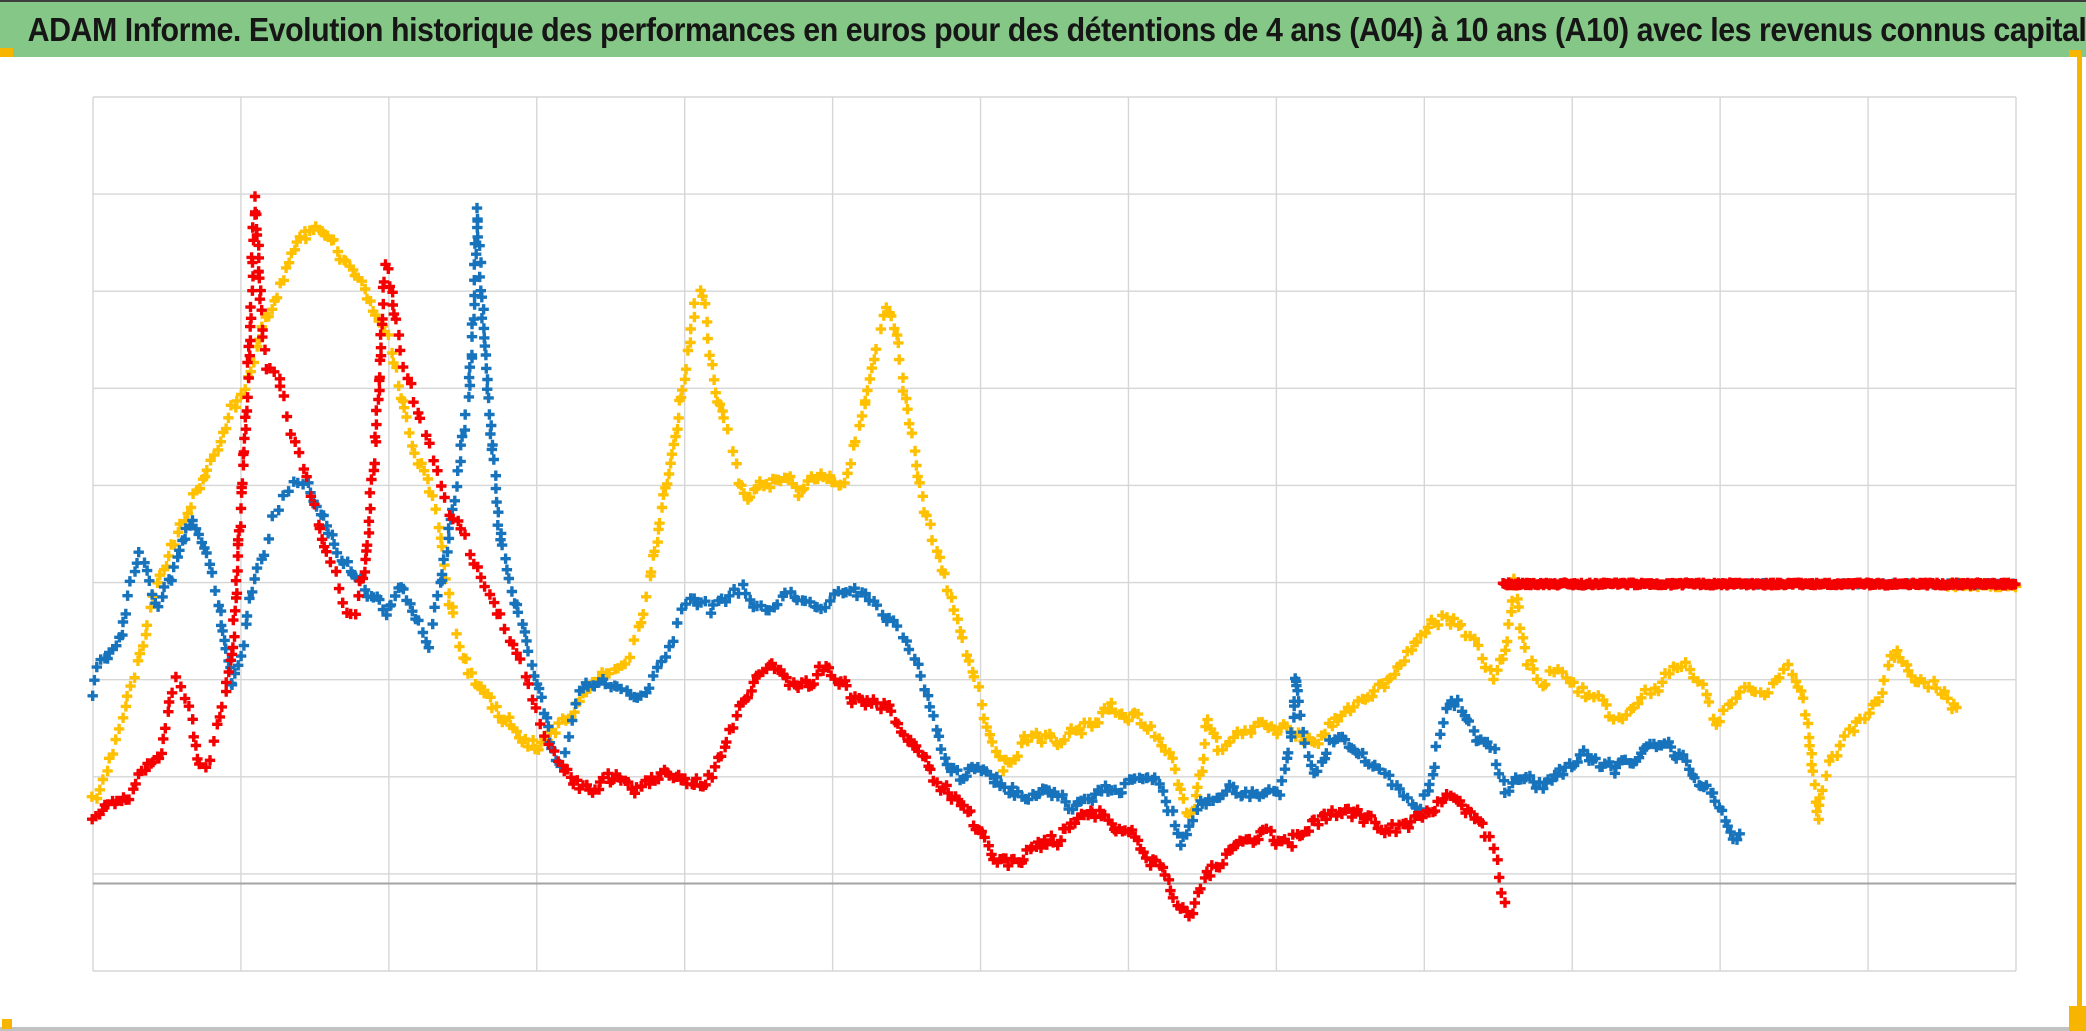  What do you see at coordinates (7, 1024) in the screenshot?
I see `selection-handle-bottom-left` at bounding box center [7, 1024].